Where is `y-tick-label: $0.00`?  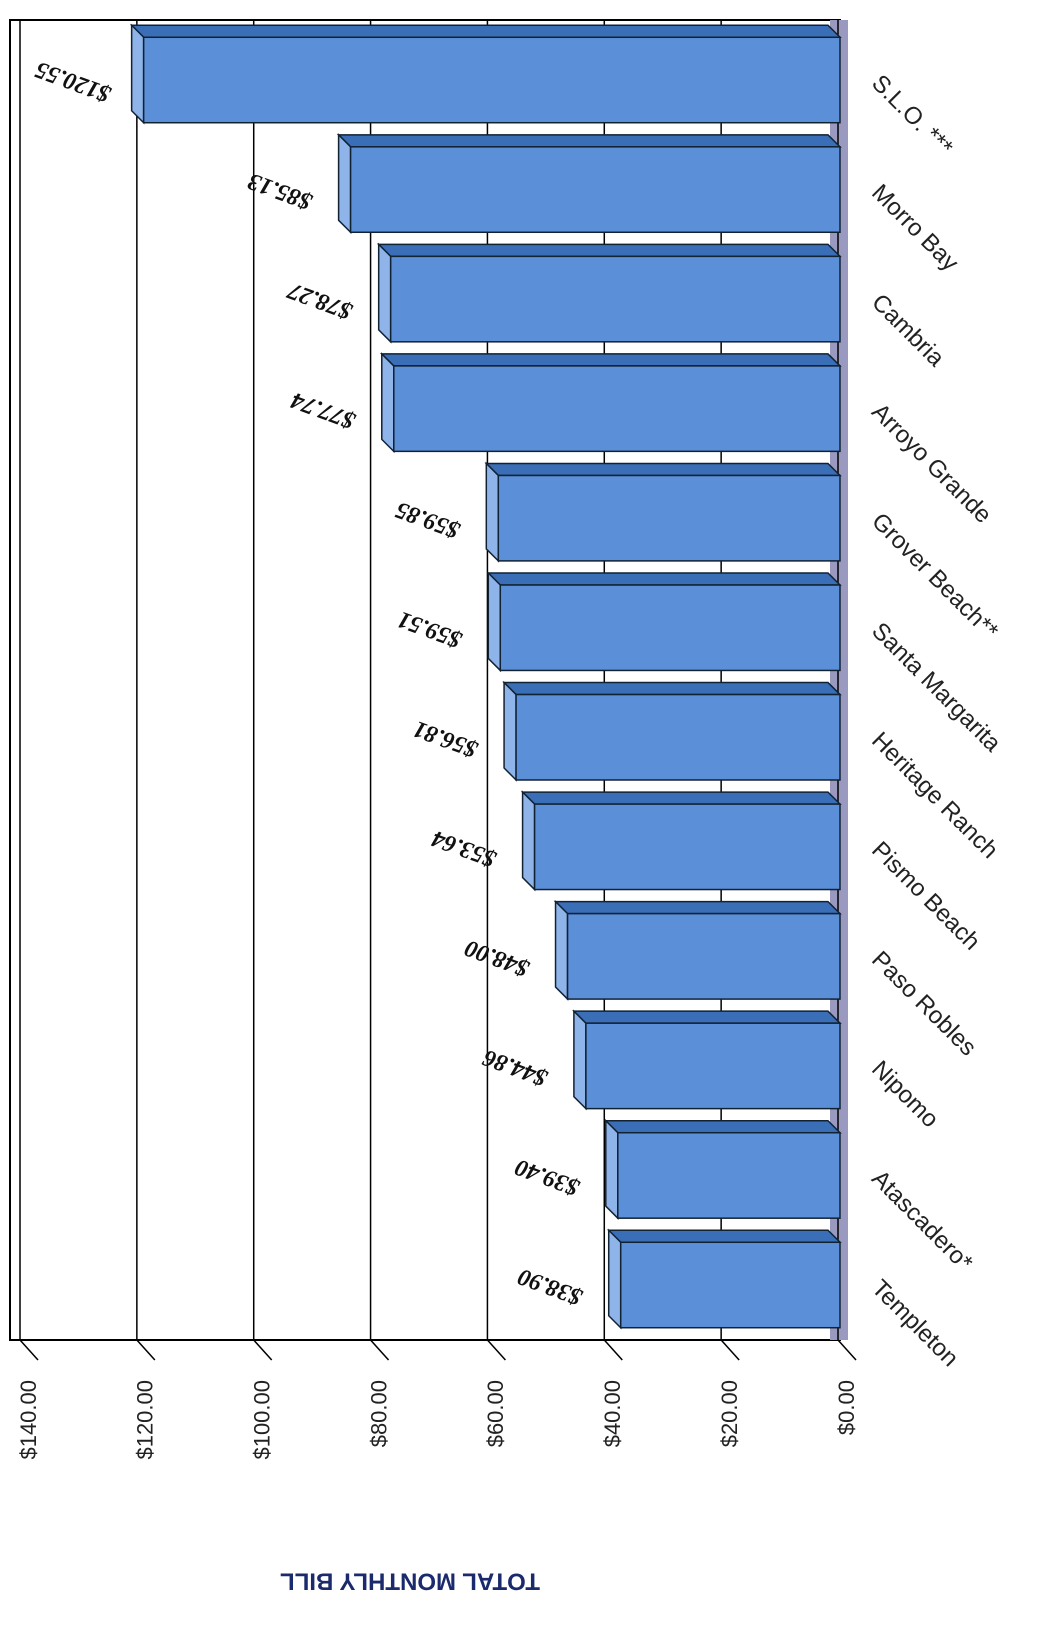 y-tick-label: $0.00 is located at coordinates (846, 1407).